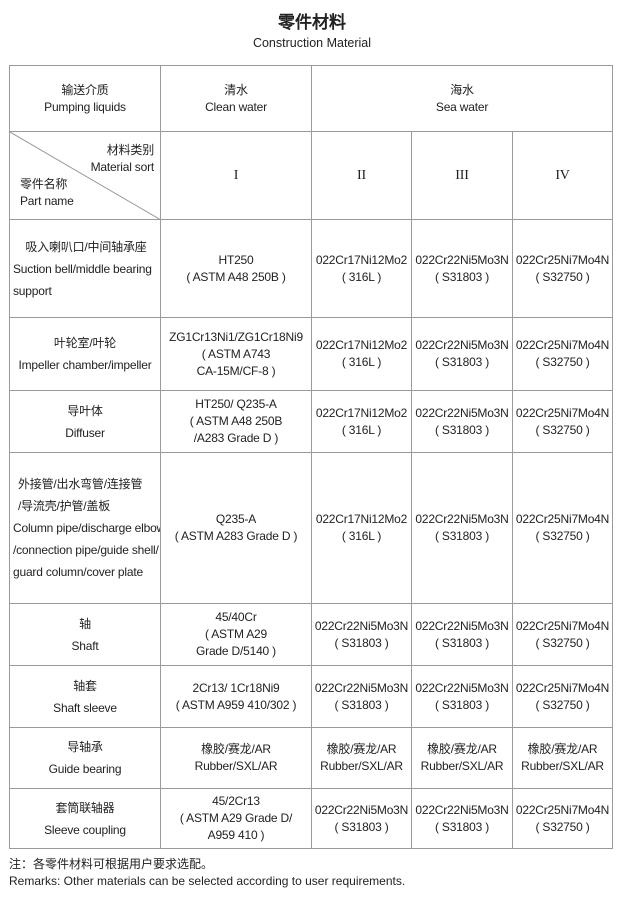 The width and height of the screenshot is (624, 898). What do you see at coordinates (85, 343) in the screenshot?
I see `cell-line: 叶轮室/叶轮` at bounding box center [85, 343].